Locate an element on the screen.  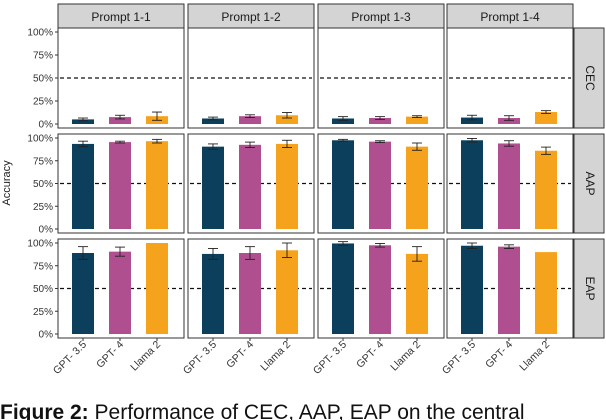
row-strip-label: AAP is located at coordinates (590, 183).